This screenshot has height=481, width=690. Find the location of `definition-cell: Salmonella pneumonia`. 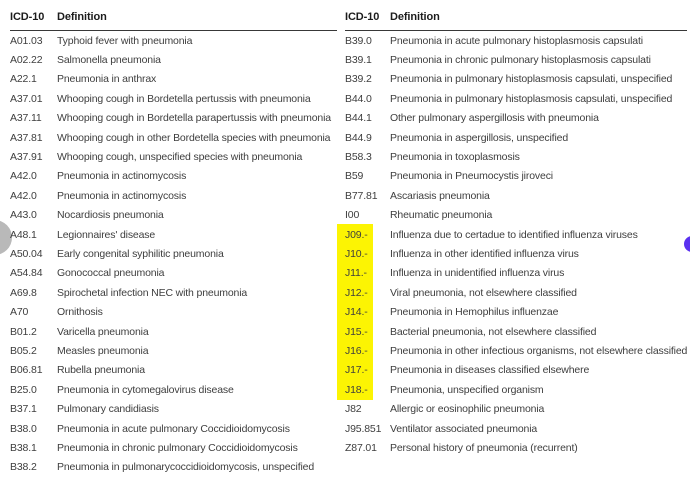

definition-cell: Salmonella pneumonia is located at coordinates (109, 60).